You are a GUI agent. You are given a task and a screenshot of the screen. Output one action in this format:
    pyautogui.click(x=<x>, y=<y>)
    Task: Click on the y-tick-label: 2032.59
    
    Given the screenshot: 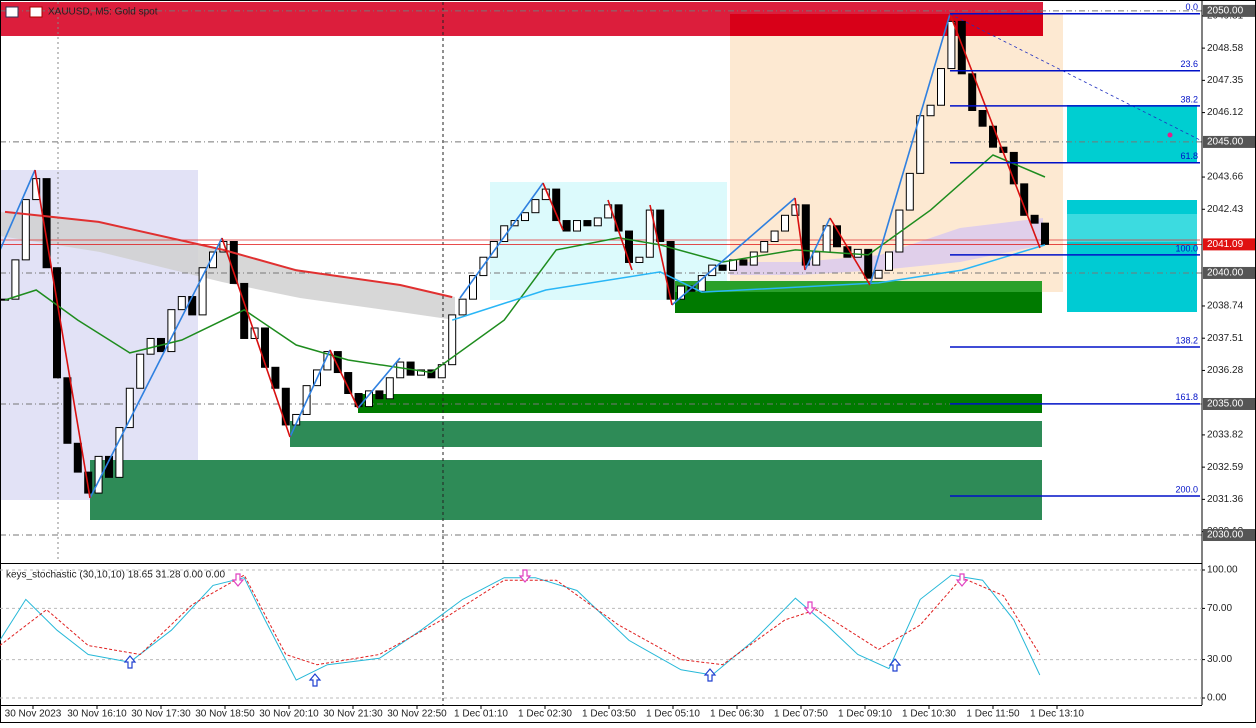 What is the action you would take?
    pyautogui.click(x=1225, y=467)
    